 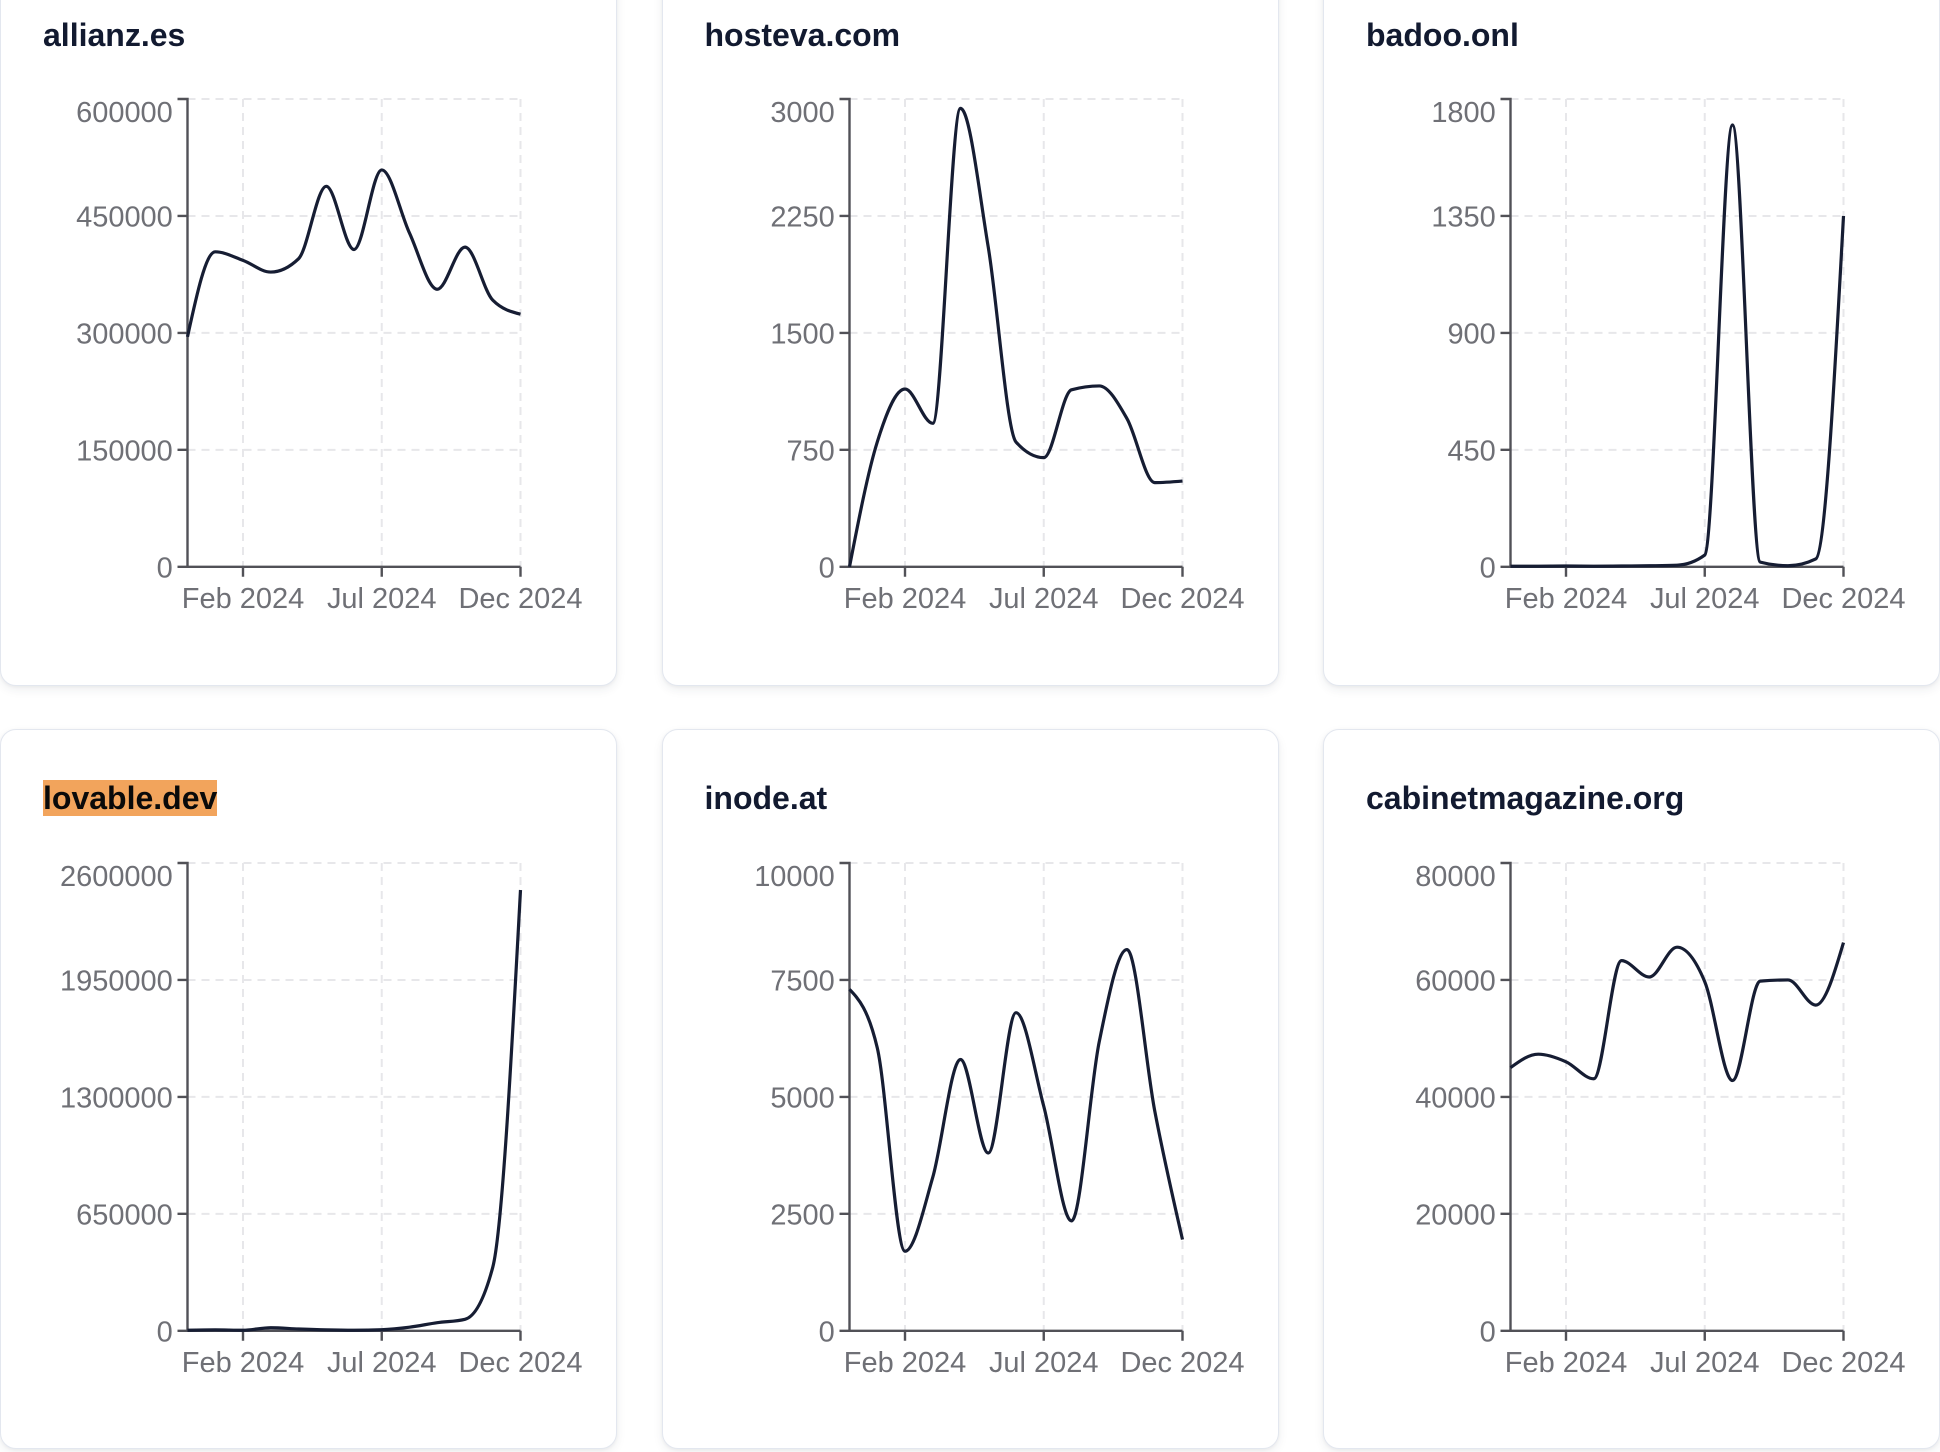 What do you see at coordinates (1463, 113) in the screenshot?
I see `svg-text: 1800` at bounding box center [1463, 113].